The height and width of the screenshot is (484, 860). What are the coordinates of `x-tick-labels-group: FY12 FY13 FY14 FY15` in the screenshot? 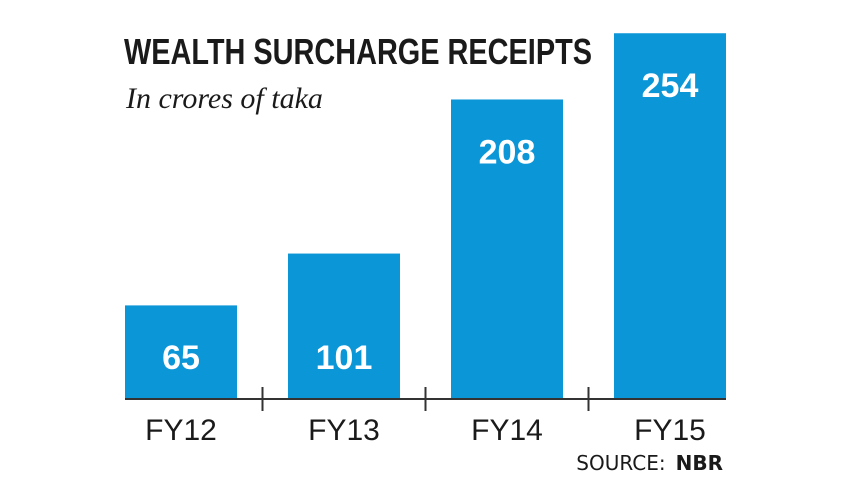 It's located at (425, 430).